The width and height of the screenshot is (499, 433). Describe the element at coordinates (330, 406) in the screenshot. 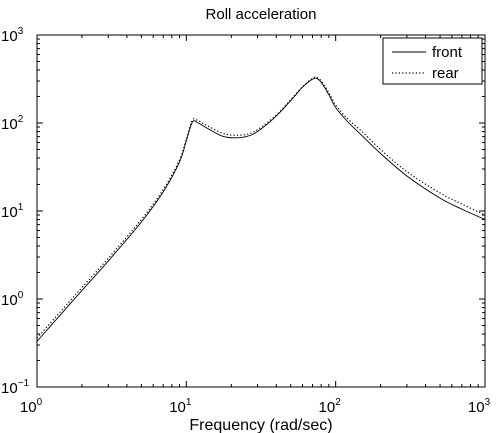

I see `x-tick-label: 10²` at that location.